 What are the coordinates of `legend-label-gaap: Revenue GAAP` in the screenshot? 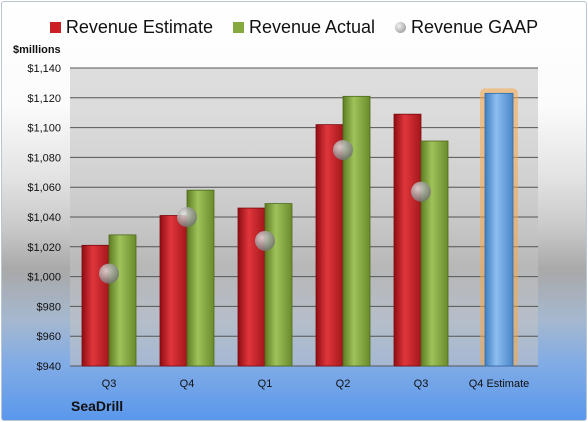 It's located at (475, 27).